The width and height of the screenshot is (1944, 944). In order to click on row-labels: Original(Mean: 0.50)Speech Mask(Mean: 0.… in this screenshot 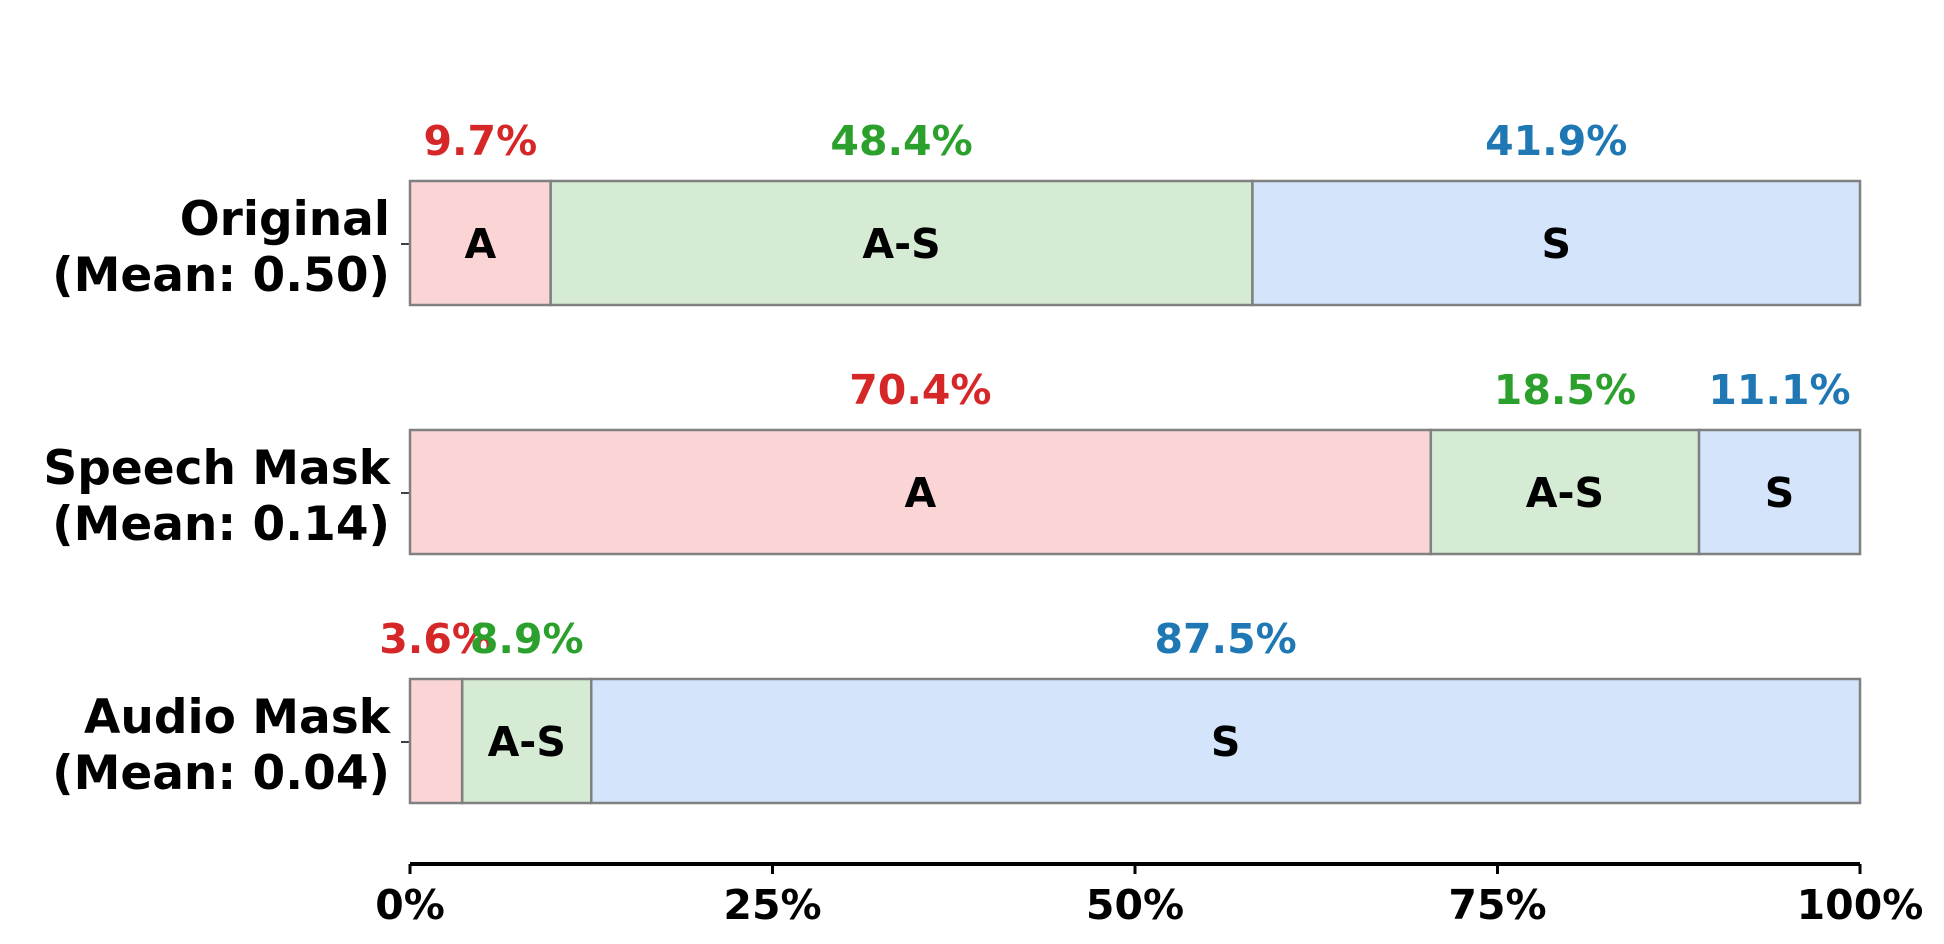, I will do `click(226, 496)`.